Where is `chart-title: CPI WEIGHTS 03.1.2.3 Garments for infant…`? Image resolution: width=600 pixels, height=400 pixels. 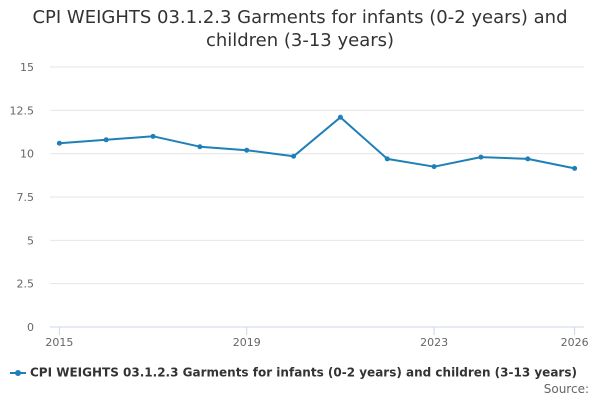
chart-title: CPI WEIGHTS 03.1.2.3 Garments for infant… is located at coordinates (300, 29).